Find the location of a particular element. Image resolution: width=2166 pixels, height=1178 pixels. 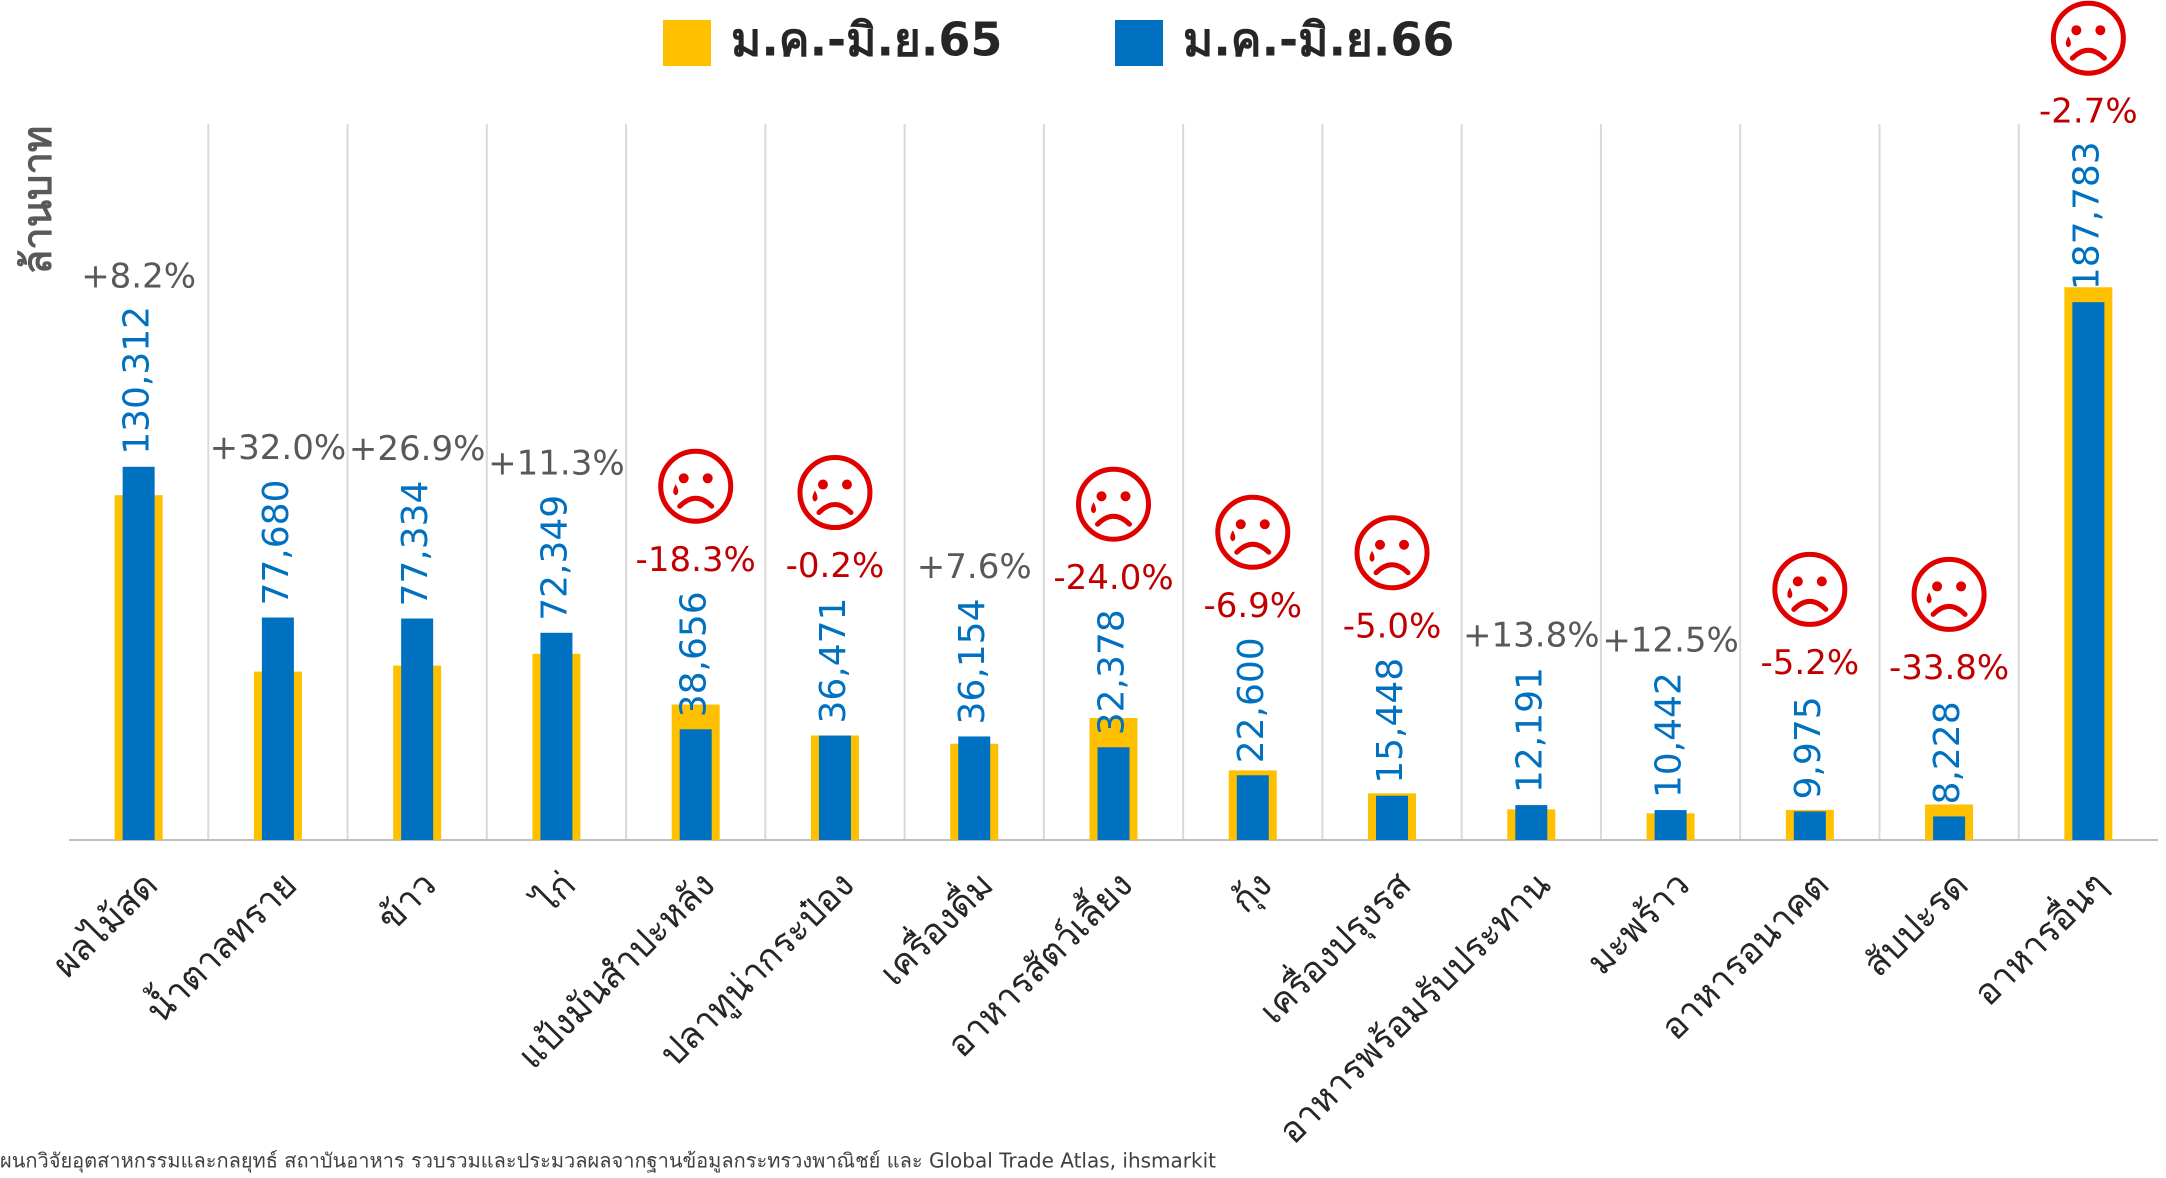

value-label: 10,442 is located at coordinates (1669, 735).